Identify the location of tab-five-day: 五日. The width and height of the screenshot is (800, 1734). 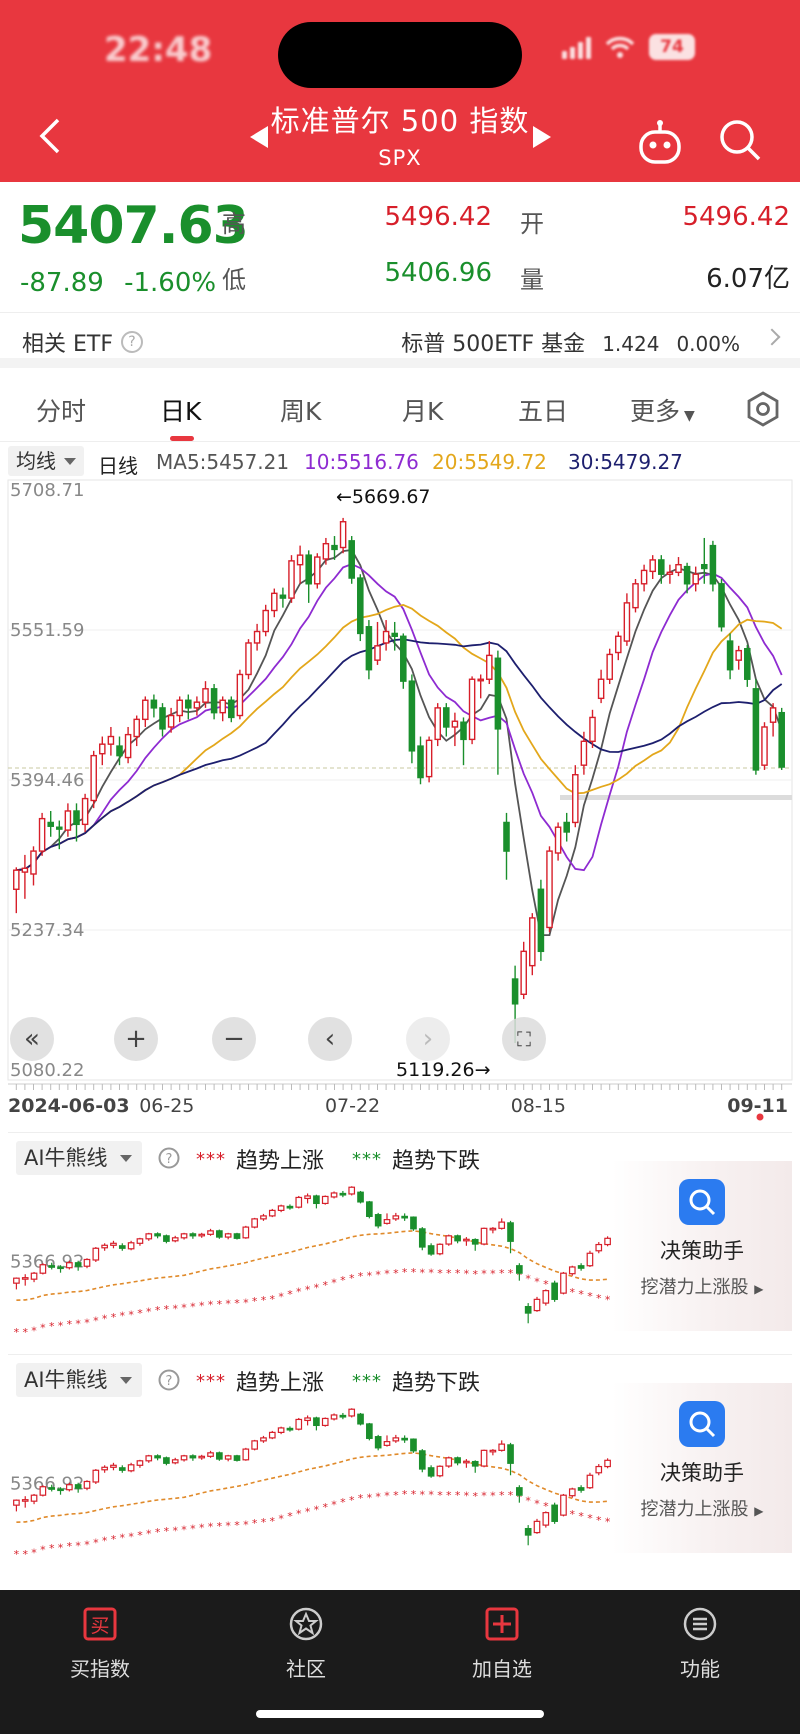
(543, 411).